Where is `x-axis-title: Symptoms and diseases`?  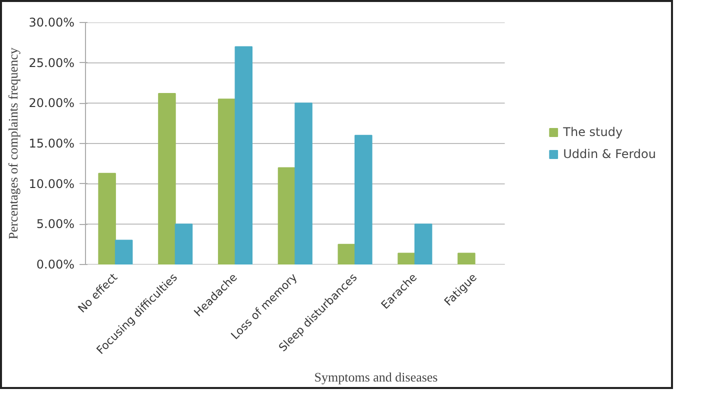 x-axis-title: Symptoms and diseases is located at coordinates (376, 376).